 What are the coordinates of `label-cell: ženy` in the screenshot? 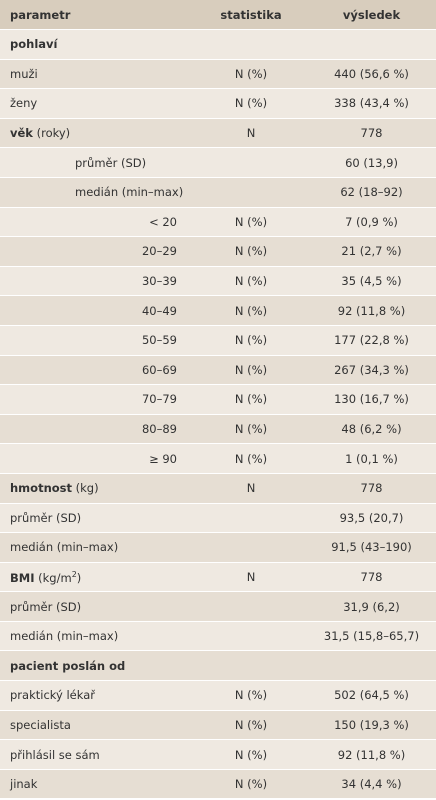 It's located at (24, 103).